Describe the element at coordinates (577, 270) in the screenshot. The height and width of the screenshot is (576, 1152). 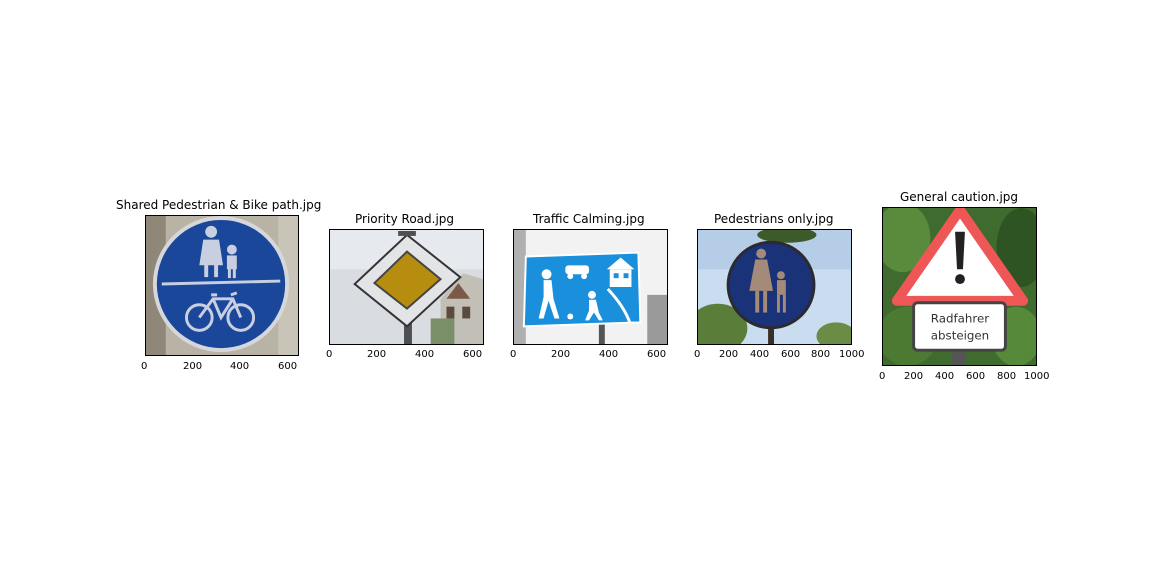
I see `car-icon` at that location.